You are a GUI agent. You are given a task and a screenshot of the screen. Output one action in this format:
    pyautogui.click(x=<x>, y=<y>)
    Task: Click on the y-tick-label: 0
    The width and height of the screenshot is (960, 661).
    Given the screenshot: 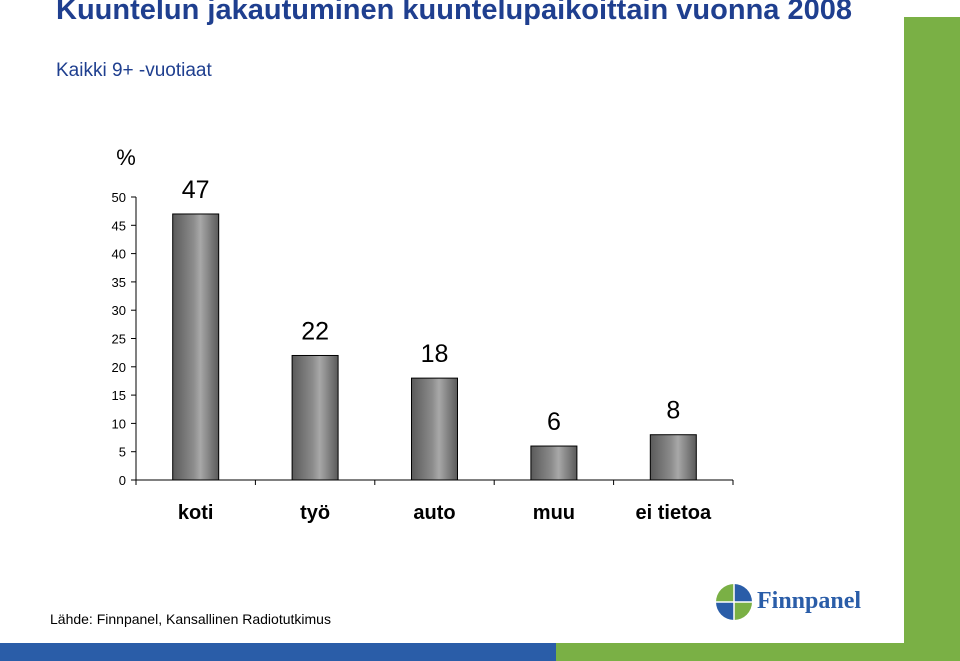 What is the action you would take?
    pyautogui.click(x=122, y=480)
    